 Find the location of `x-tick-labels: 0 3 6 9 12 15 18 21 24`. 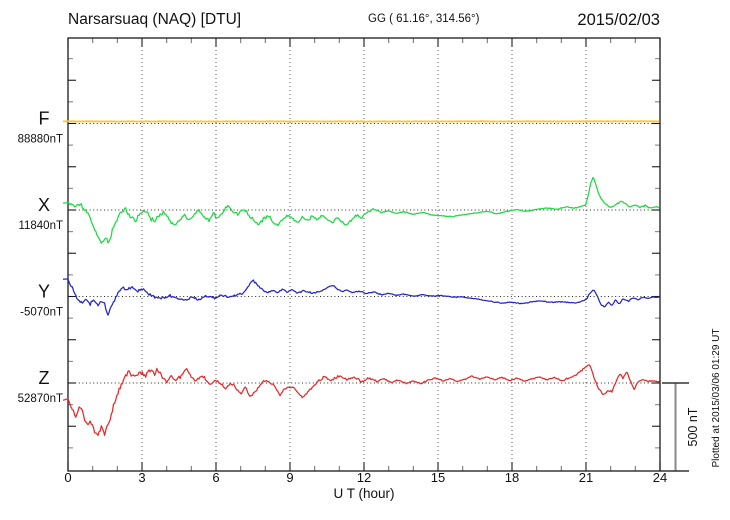

x-tick-labels: 0 3 6 9 12 15 18 21 24 is located at coordinates (365, 477).